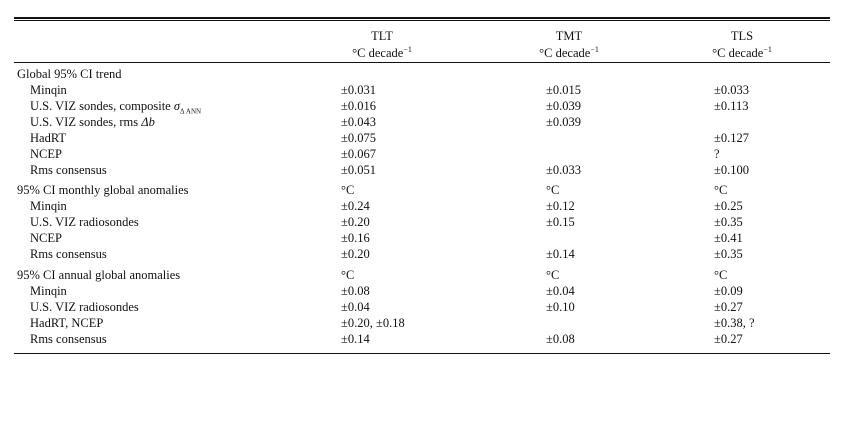 Image resolution: width=845 pixels, height=426 pixels. Describe the element at coordinates (358, 90) in the screenshot. I see `value-cell-tlt: ±0.031` at that location.